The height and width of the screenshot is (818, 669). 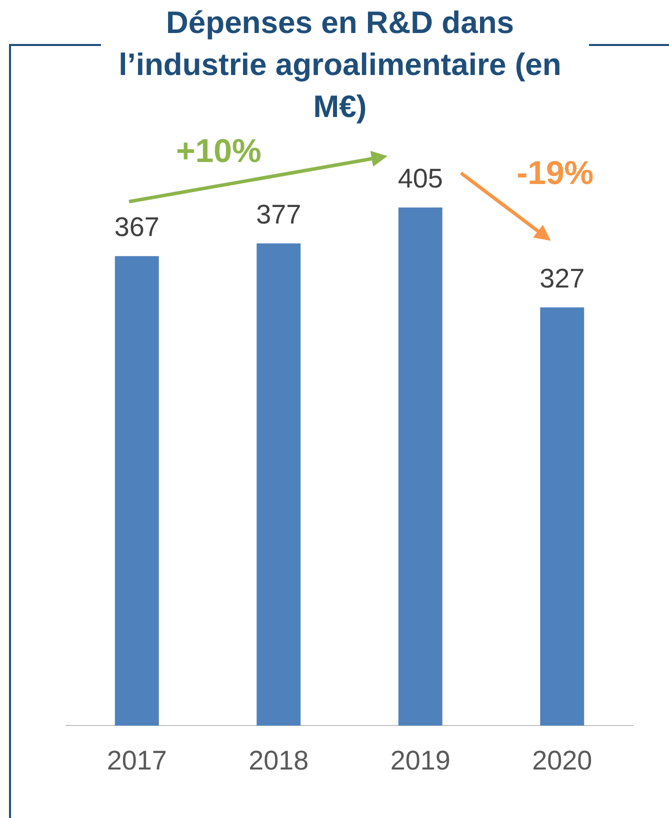 What do you see at coordinates (562, 278) in the screenshot?
I see `data-label: 327` at bounding box center [562, 278].